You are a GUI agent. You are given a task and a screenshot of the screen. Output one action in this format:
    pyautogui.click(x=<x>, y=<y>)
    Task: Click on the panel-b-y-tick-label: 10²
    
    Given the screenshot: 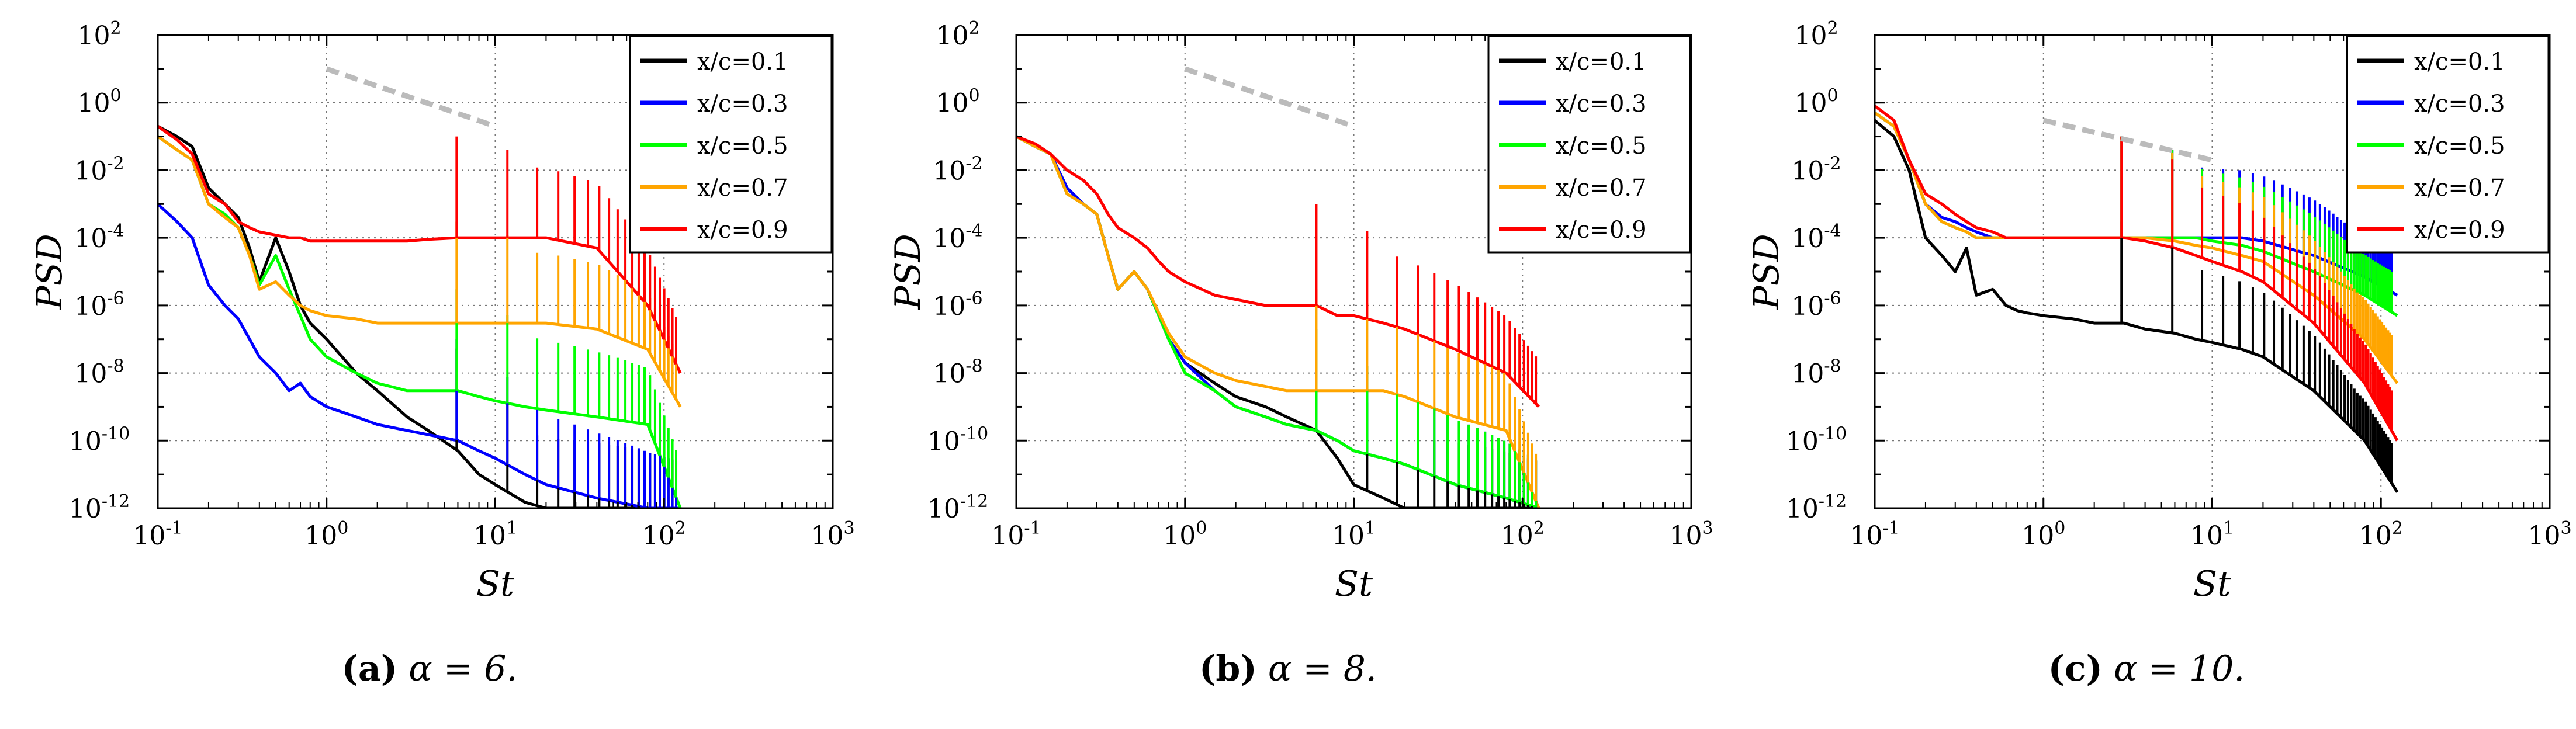 What is the action you would take?
    pyautogui.click(x=958, y=34)
    